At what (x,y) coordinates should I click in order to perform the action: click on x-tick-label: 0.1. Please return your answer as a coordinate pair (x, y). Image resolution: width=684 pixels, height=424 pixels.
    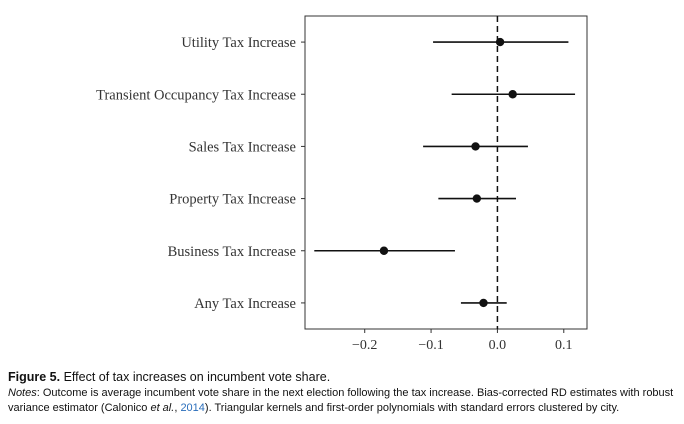
    Looking at the image, I should click on (564, 345).